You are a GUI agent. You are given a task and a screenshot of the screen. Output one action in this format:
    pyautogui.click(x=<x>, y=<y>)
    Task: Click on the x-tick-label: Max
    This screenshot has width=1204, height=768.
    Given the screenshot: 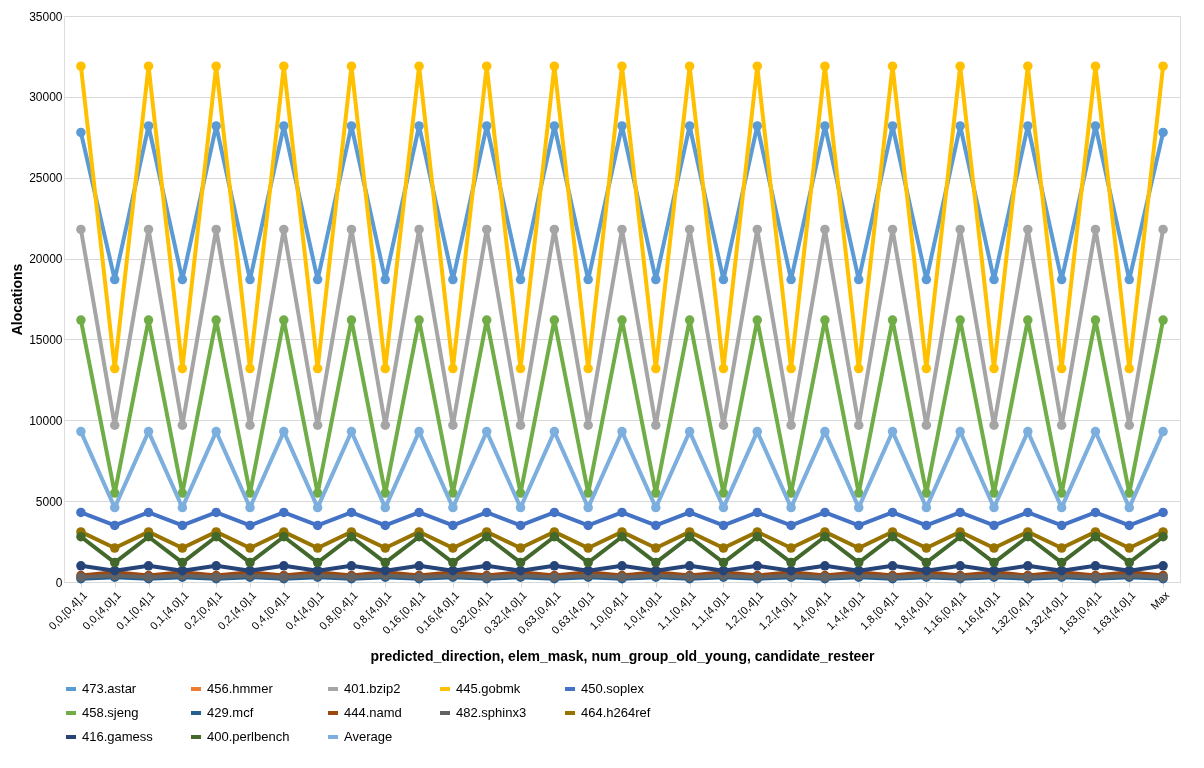 What is the action you would take?
    pyautogui.click(x=1160, y=600)
    